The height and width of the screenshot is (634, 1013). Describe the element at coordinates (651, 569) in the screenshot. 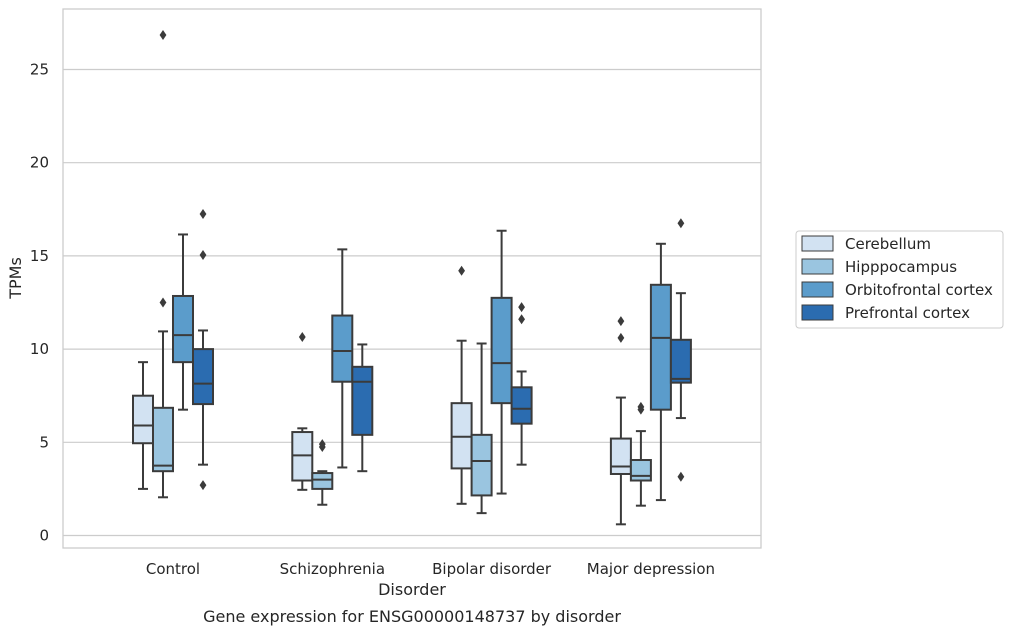

I see `x-tick-label: Major depression` at that location.